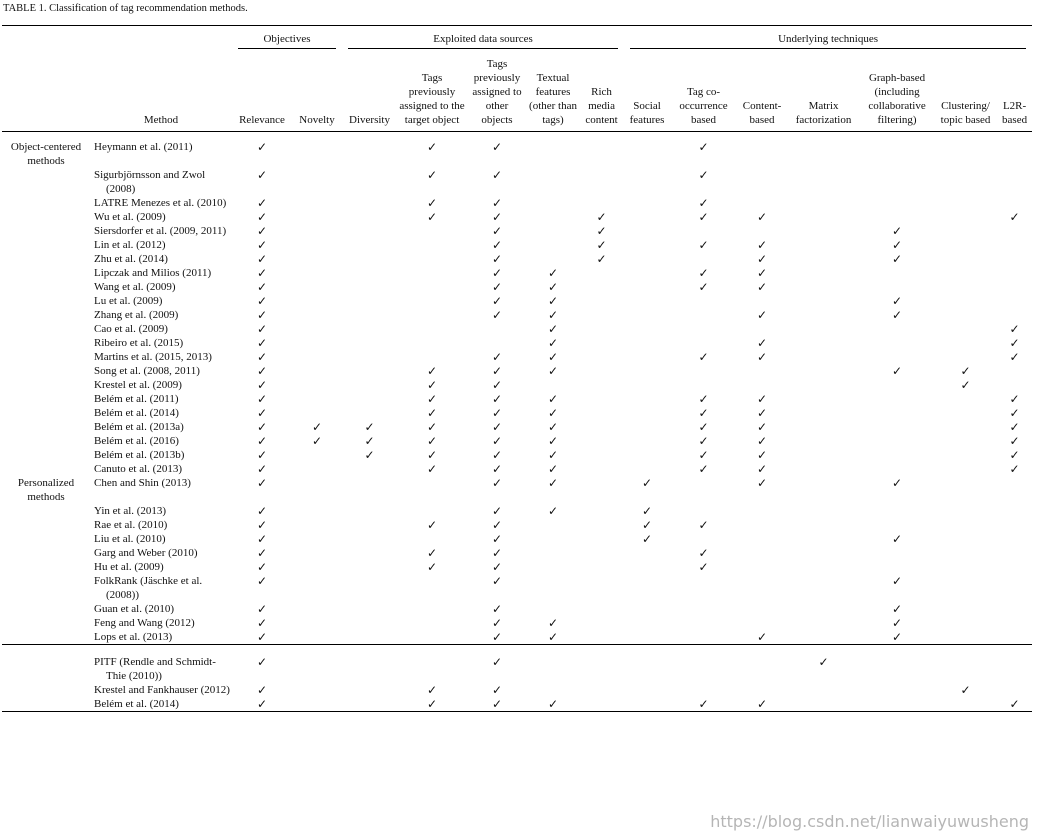 This screenshot has height=839, width=1037. What do you see at coordinates (517, 371) in the screenshot?
I see `table-row: Song et al. (2008, 2011) ✓ ✓ ✓ ✓ ✓ ✓` at bounding box center [517, 371].